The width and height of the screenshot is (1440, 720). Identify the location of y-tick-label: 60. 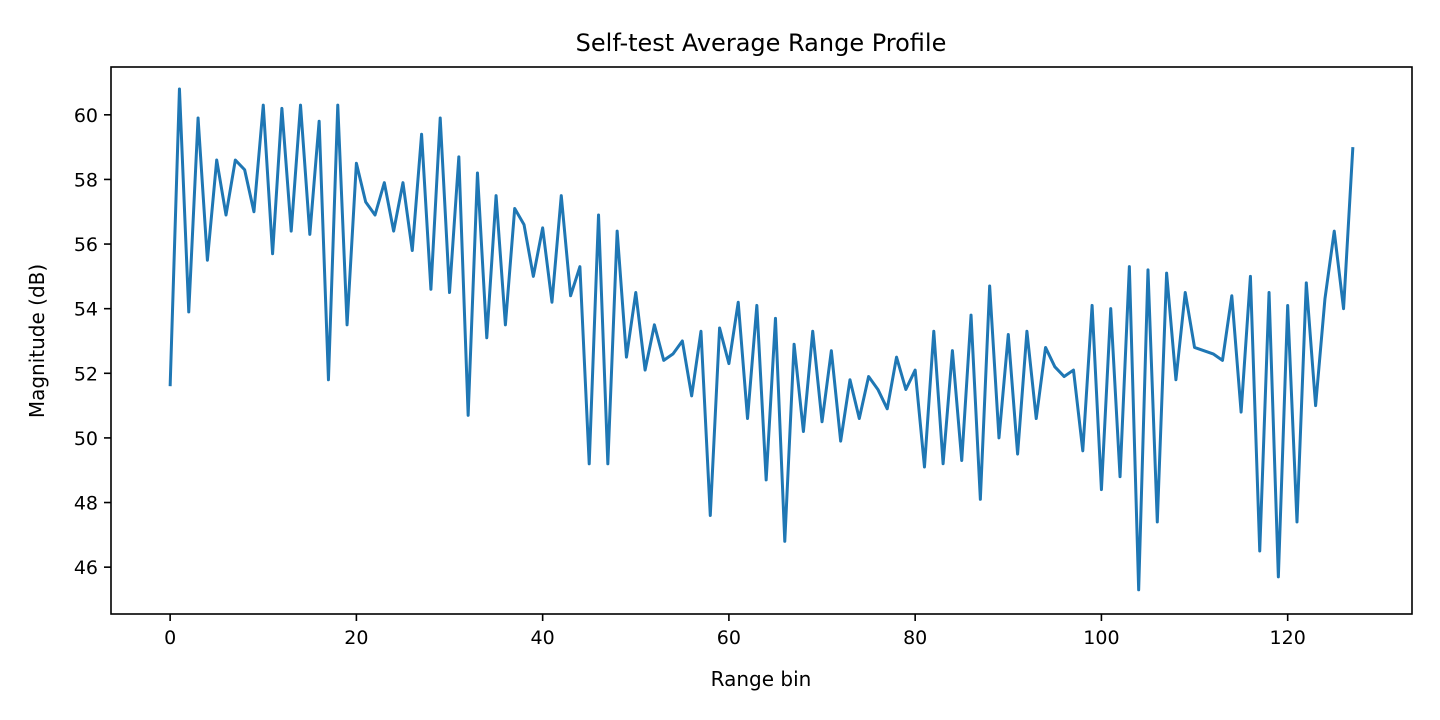
(86, 116).